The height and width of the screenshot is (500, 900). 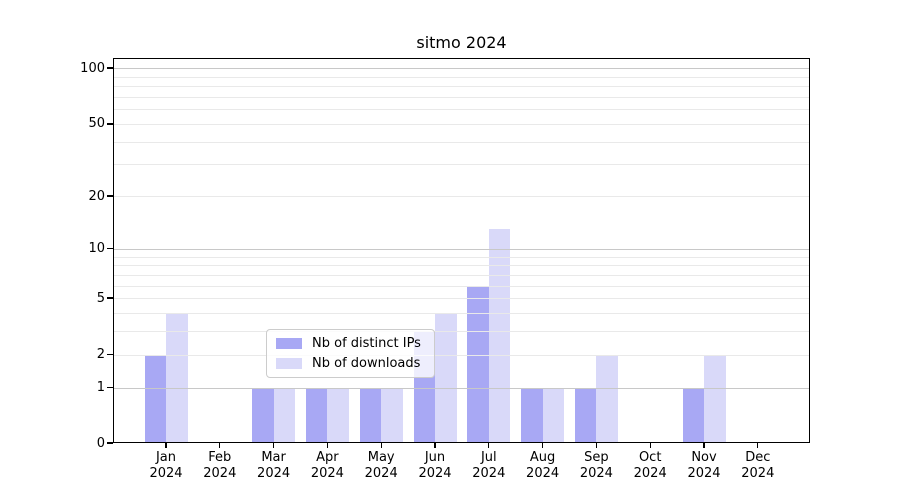 I want to click on bar-jan-distinct-ips, so click(x=155, y=398).